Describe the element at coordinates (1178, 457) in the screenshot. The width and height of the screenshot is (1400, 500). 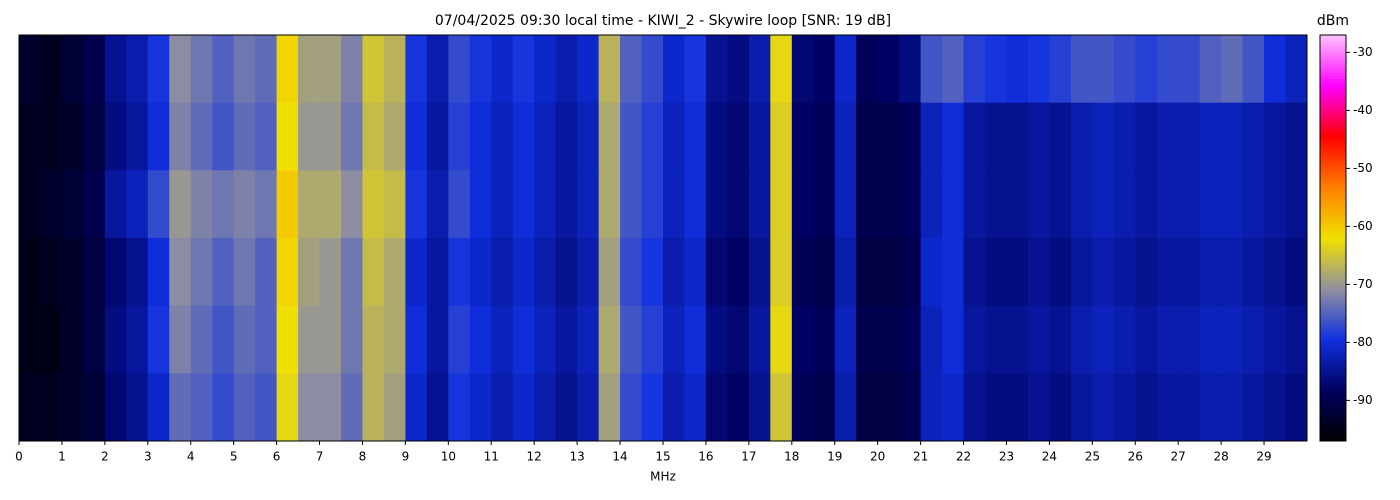
I see `x-tick-label: 27` at that location.